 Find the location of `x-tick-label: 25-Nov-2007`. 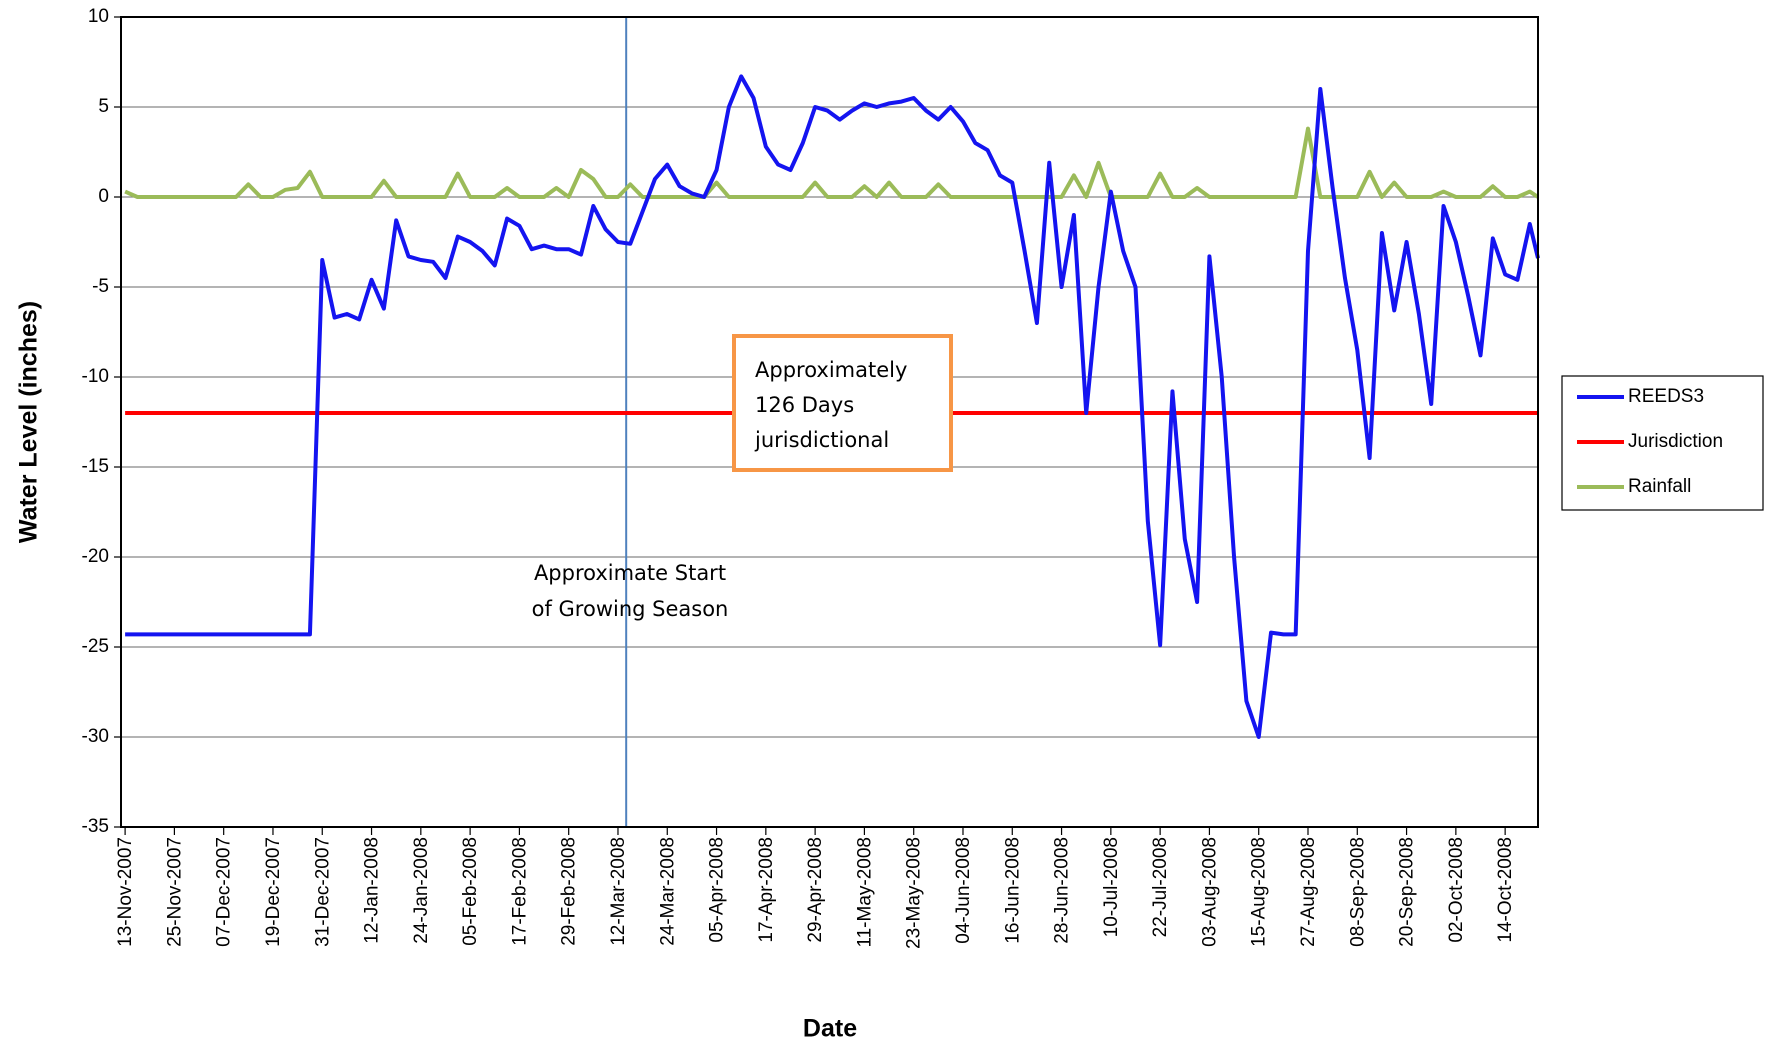

x-tick-label: 25-Nov-2007 is located at coordinates (174, 892).